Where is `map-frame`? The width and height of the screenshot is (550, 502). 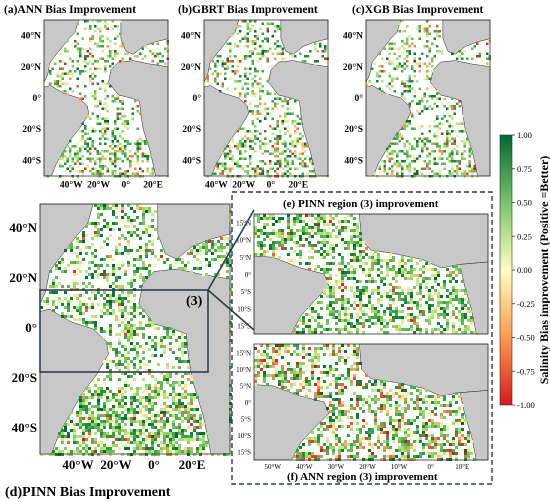
map-frame is located at coordinates (428, 98).